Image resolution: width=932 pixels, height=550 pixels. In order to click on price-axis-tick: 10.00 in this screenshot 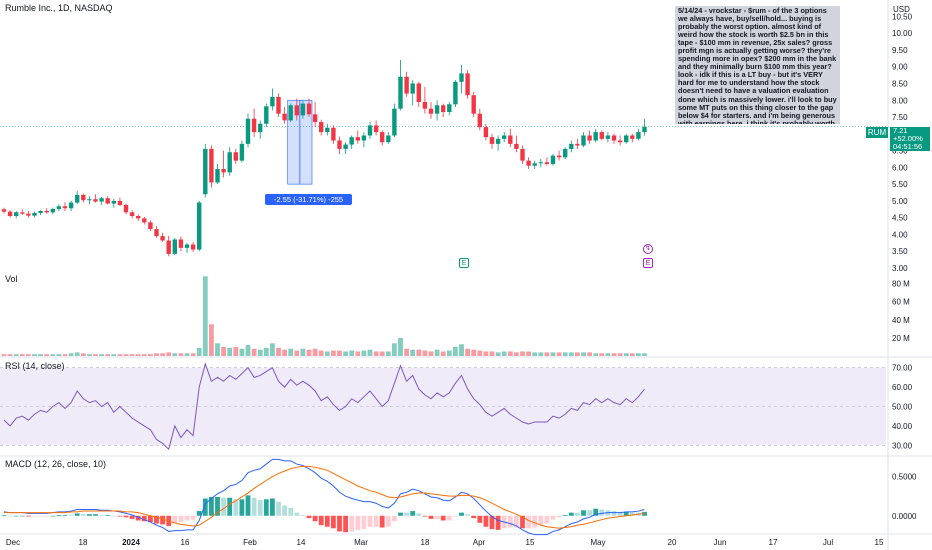, I will do `click(902, 33)`.